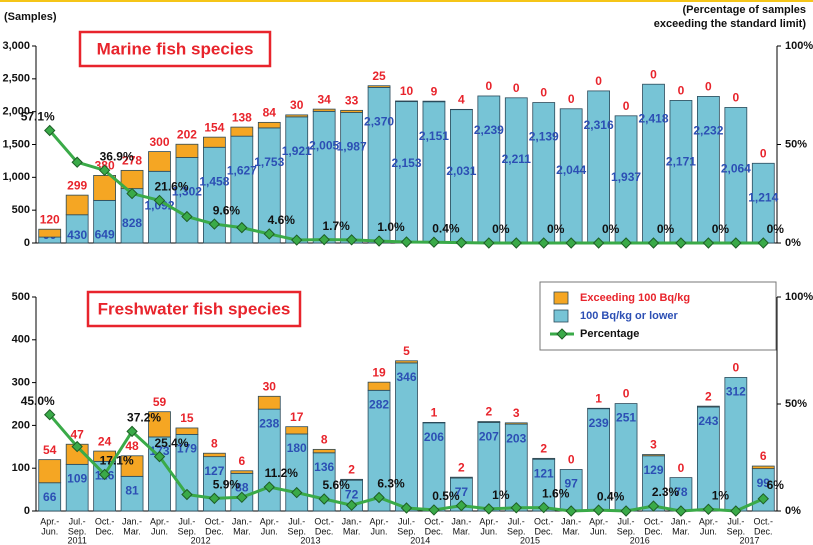  Describe the element at coordinates (658, 316) in the screenshot. I see `legend-box` at that location.